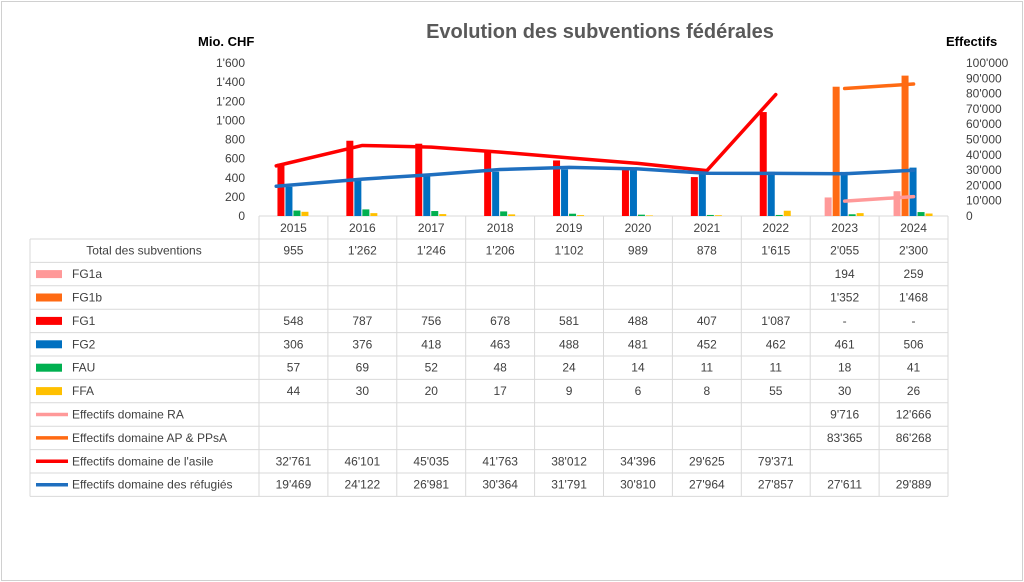 This screenshot has width=1024, height=582. I want to click on data-label: 1'352, so click(844, 298).